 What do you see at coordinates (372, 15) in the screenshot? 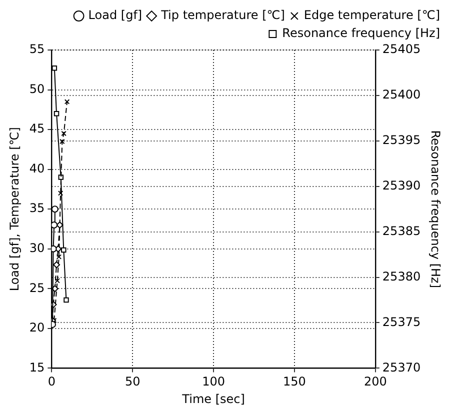
I see `legend-label: Edge temperature [℃]` at bounding box center [372, 15].